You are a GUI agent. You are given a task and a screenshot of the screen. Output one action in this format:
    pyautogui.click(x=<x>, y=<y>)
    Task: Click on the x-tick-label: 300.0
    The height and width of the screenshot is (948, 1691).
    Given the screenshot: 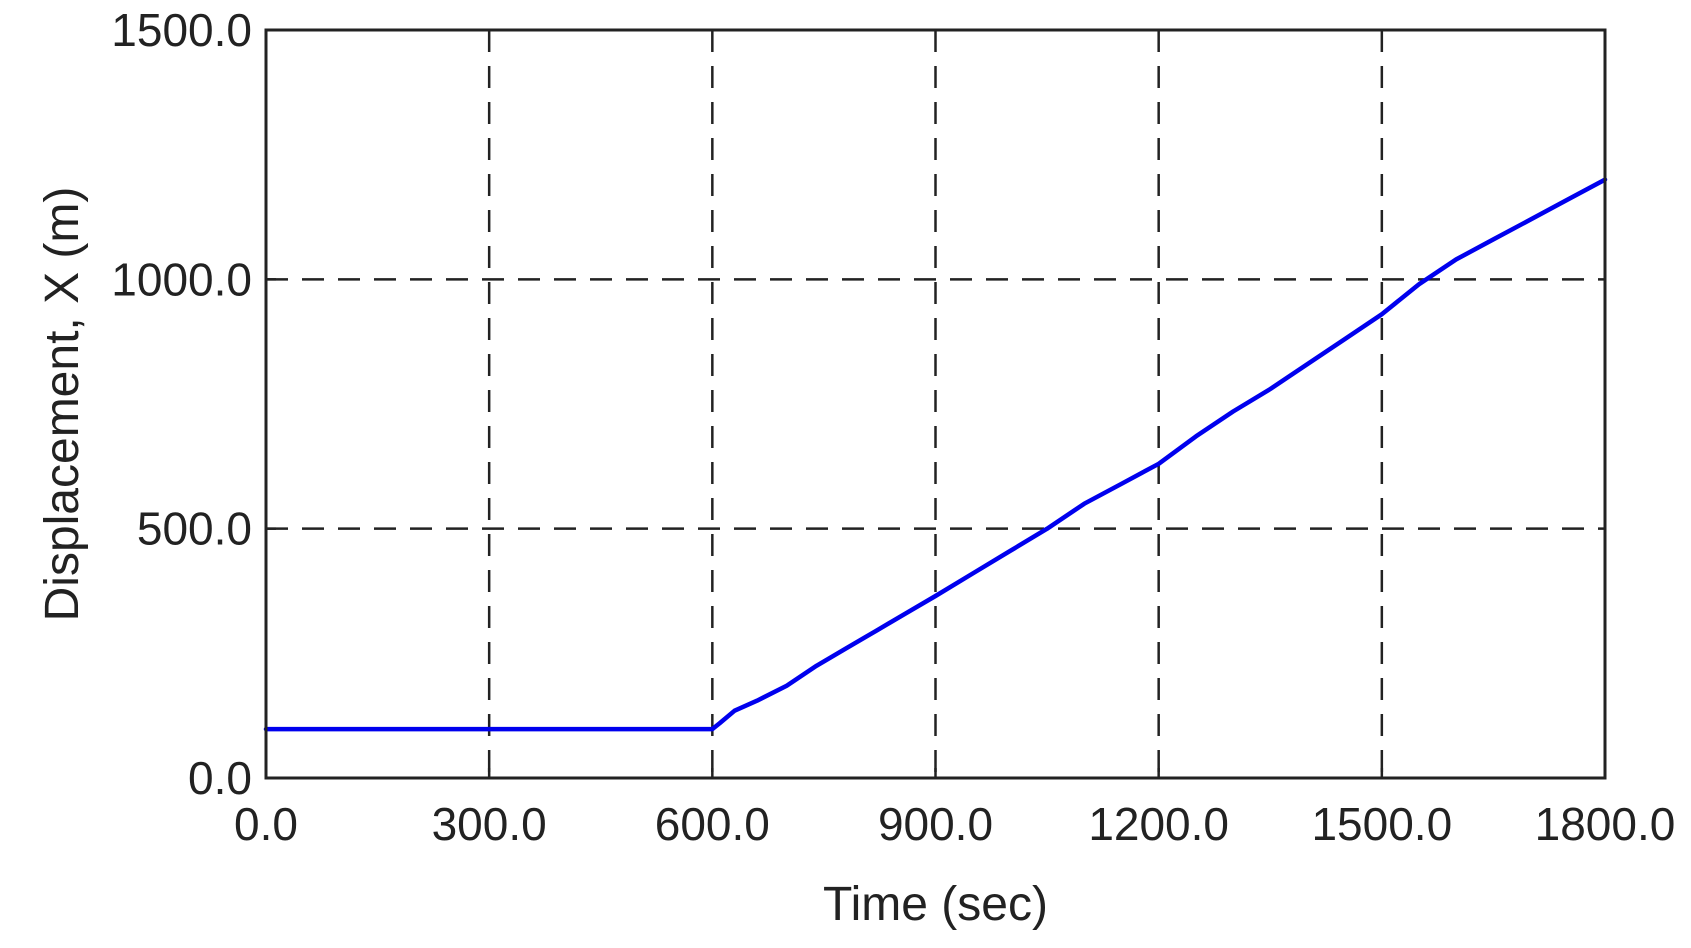 What is the action you would take?
    pyautogui.click(x=489, y=824)
    